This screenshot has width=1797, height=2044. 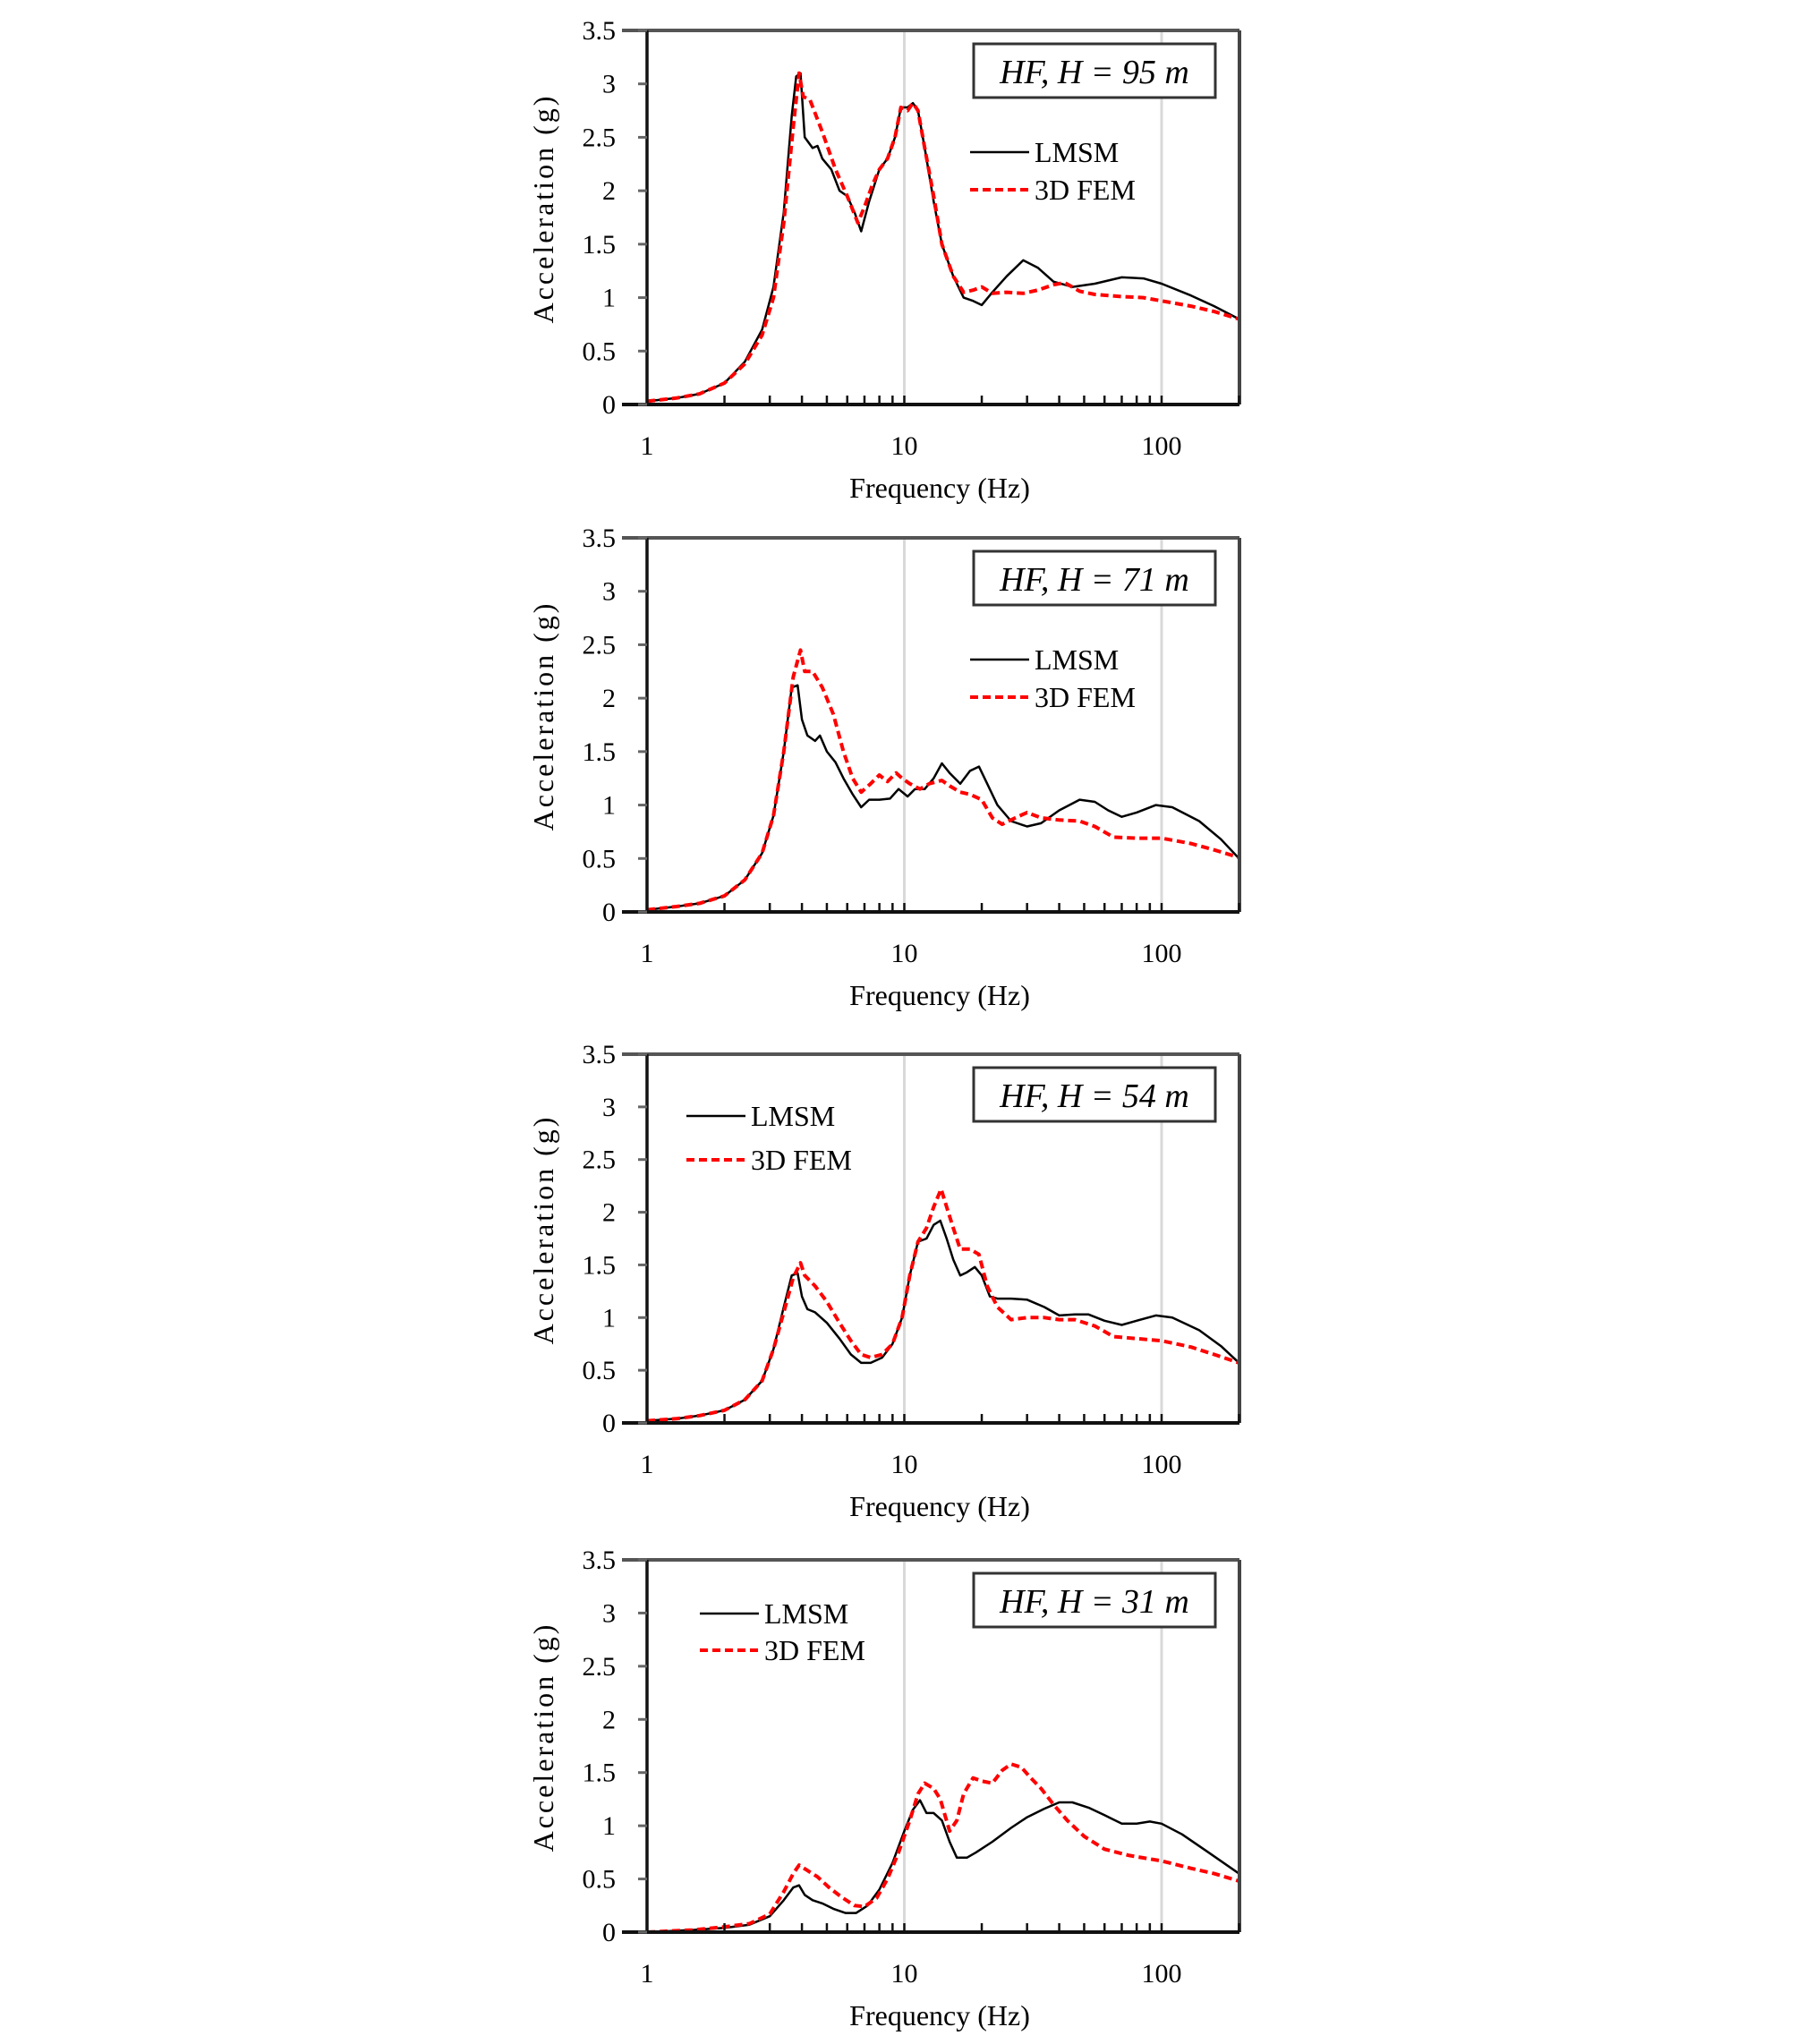 I want to click on panel-label-box: HF, H = 95 m, so click(x=1094, y=71).